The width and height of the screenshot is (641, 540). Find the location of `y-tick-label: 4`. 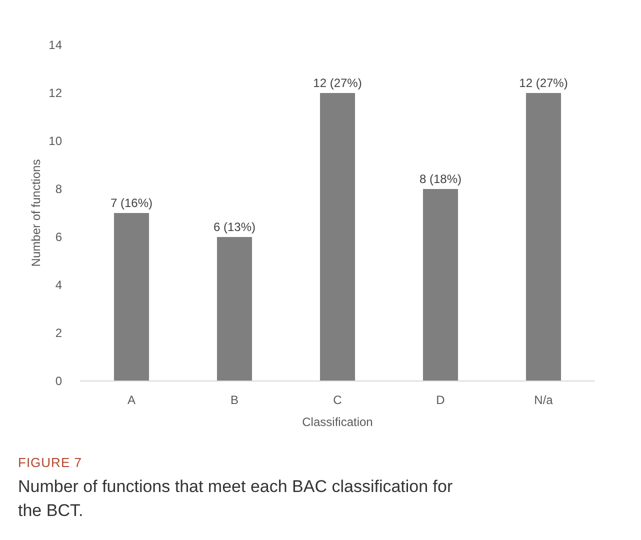

y-tick-label: 4 is located at coordinates (58, 285).